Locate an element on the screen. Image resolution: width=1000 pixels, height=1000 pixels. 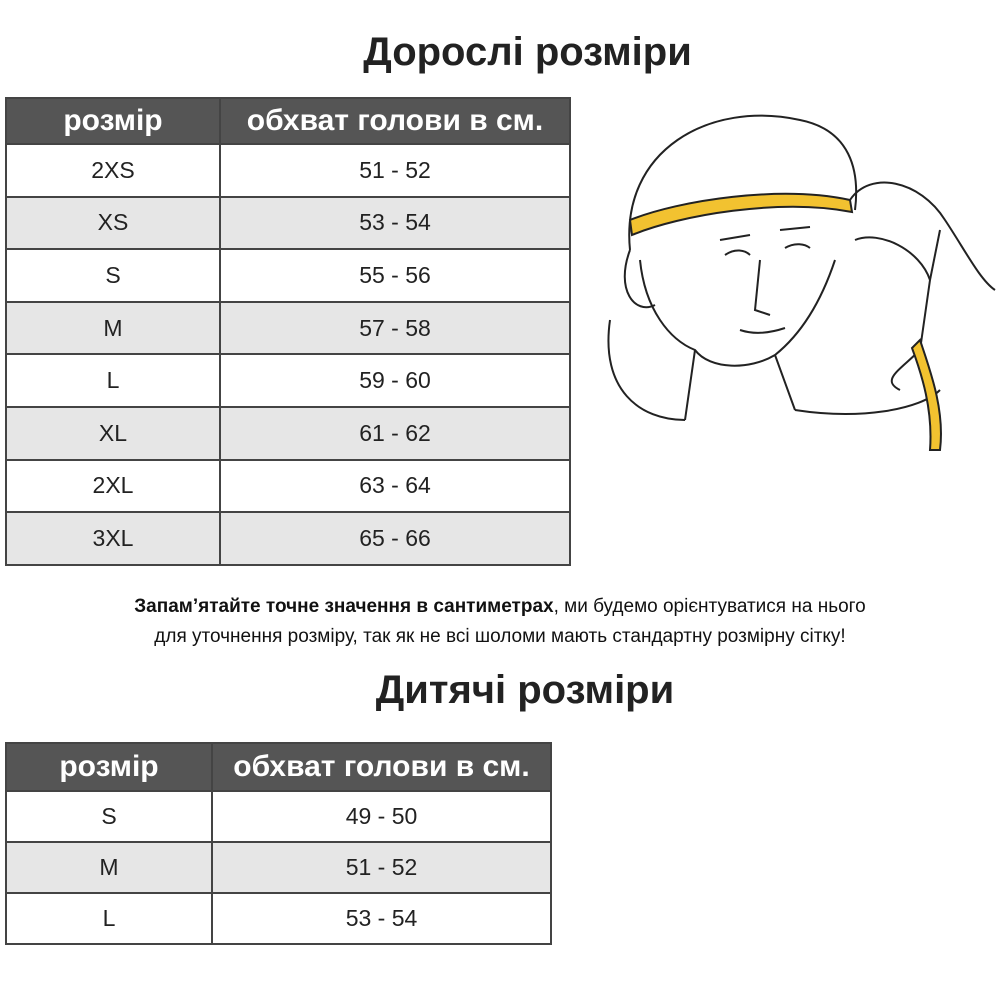
circumference-cell: 57 - 58 is located at coordinates (395, 328).